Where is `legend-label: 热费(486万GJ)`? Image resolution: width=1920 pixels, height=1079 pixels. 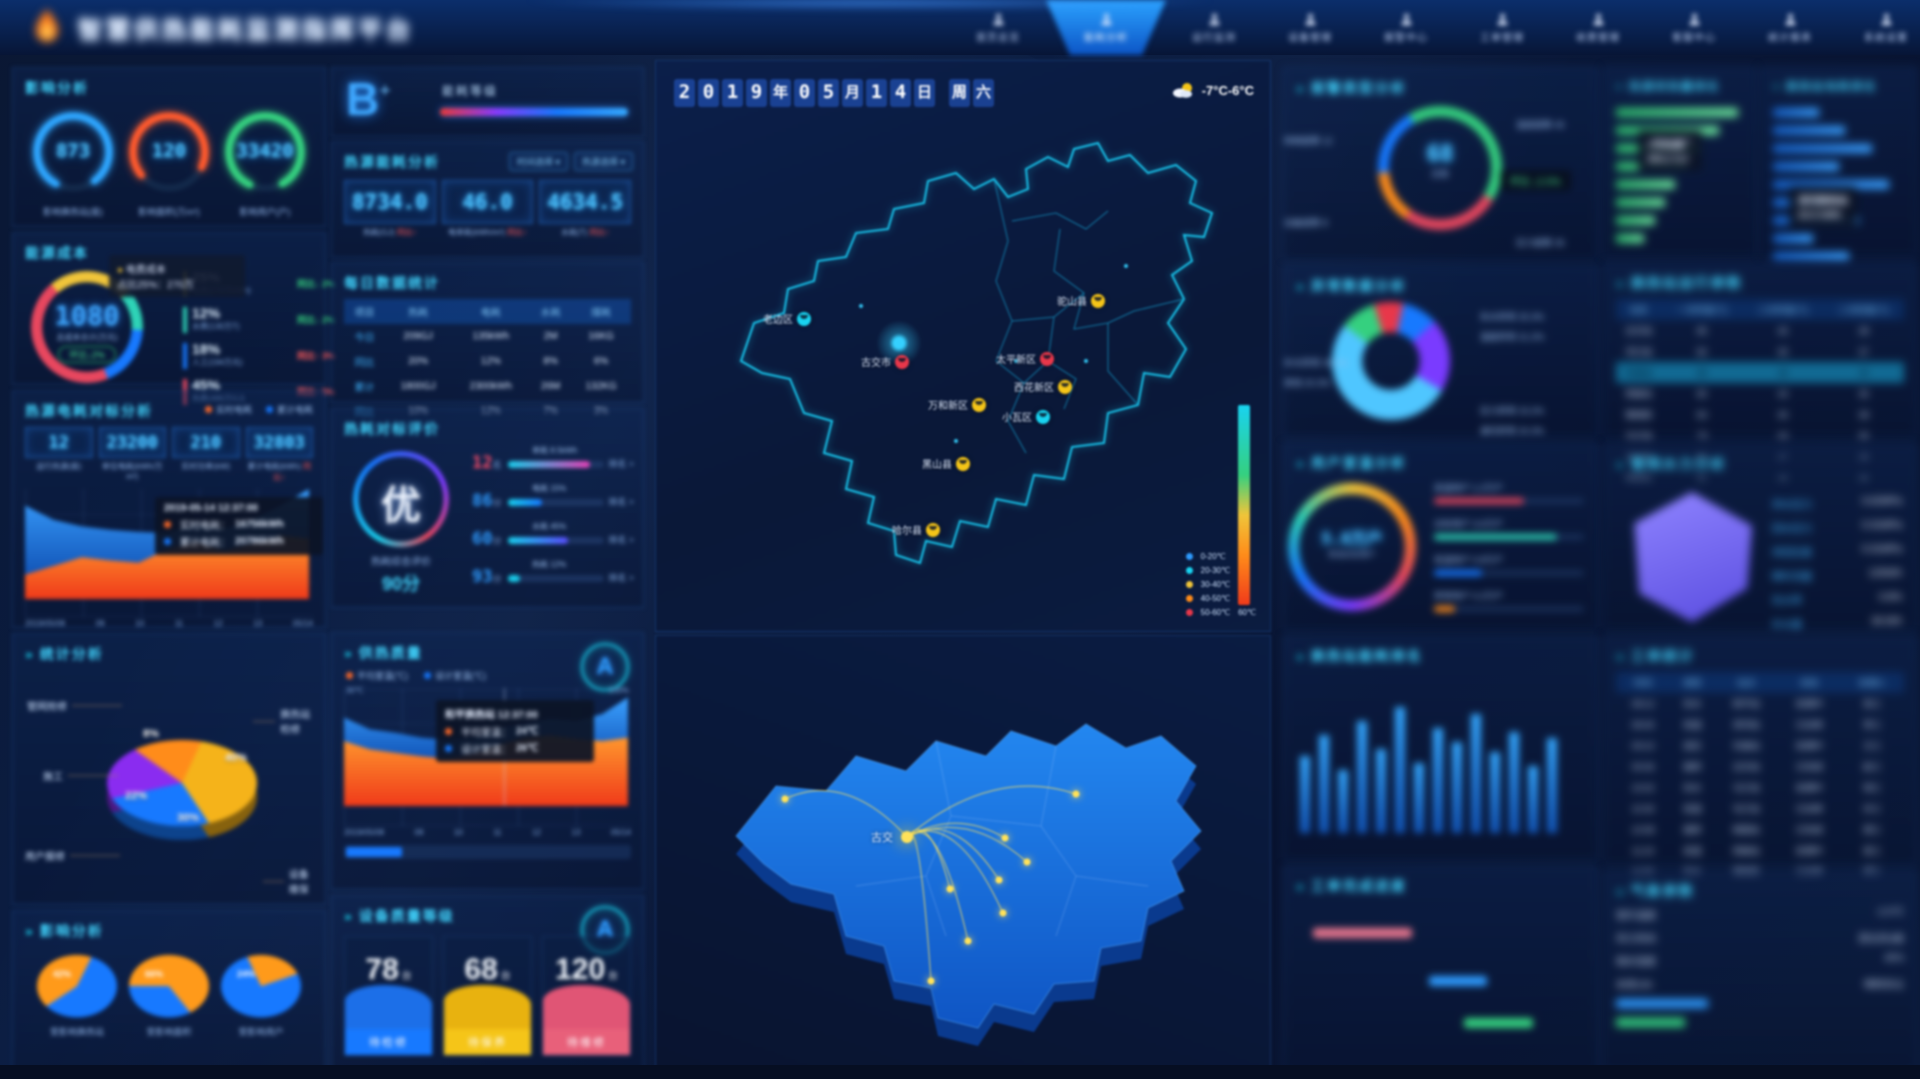 legend-label: 热费(486万GJ) is located at coordinates (262, 398).